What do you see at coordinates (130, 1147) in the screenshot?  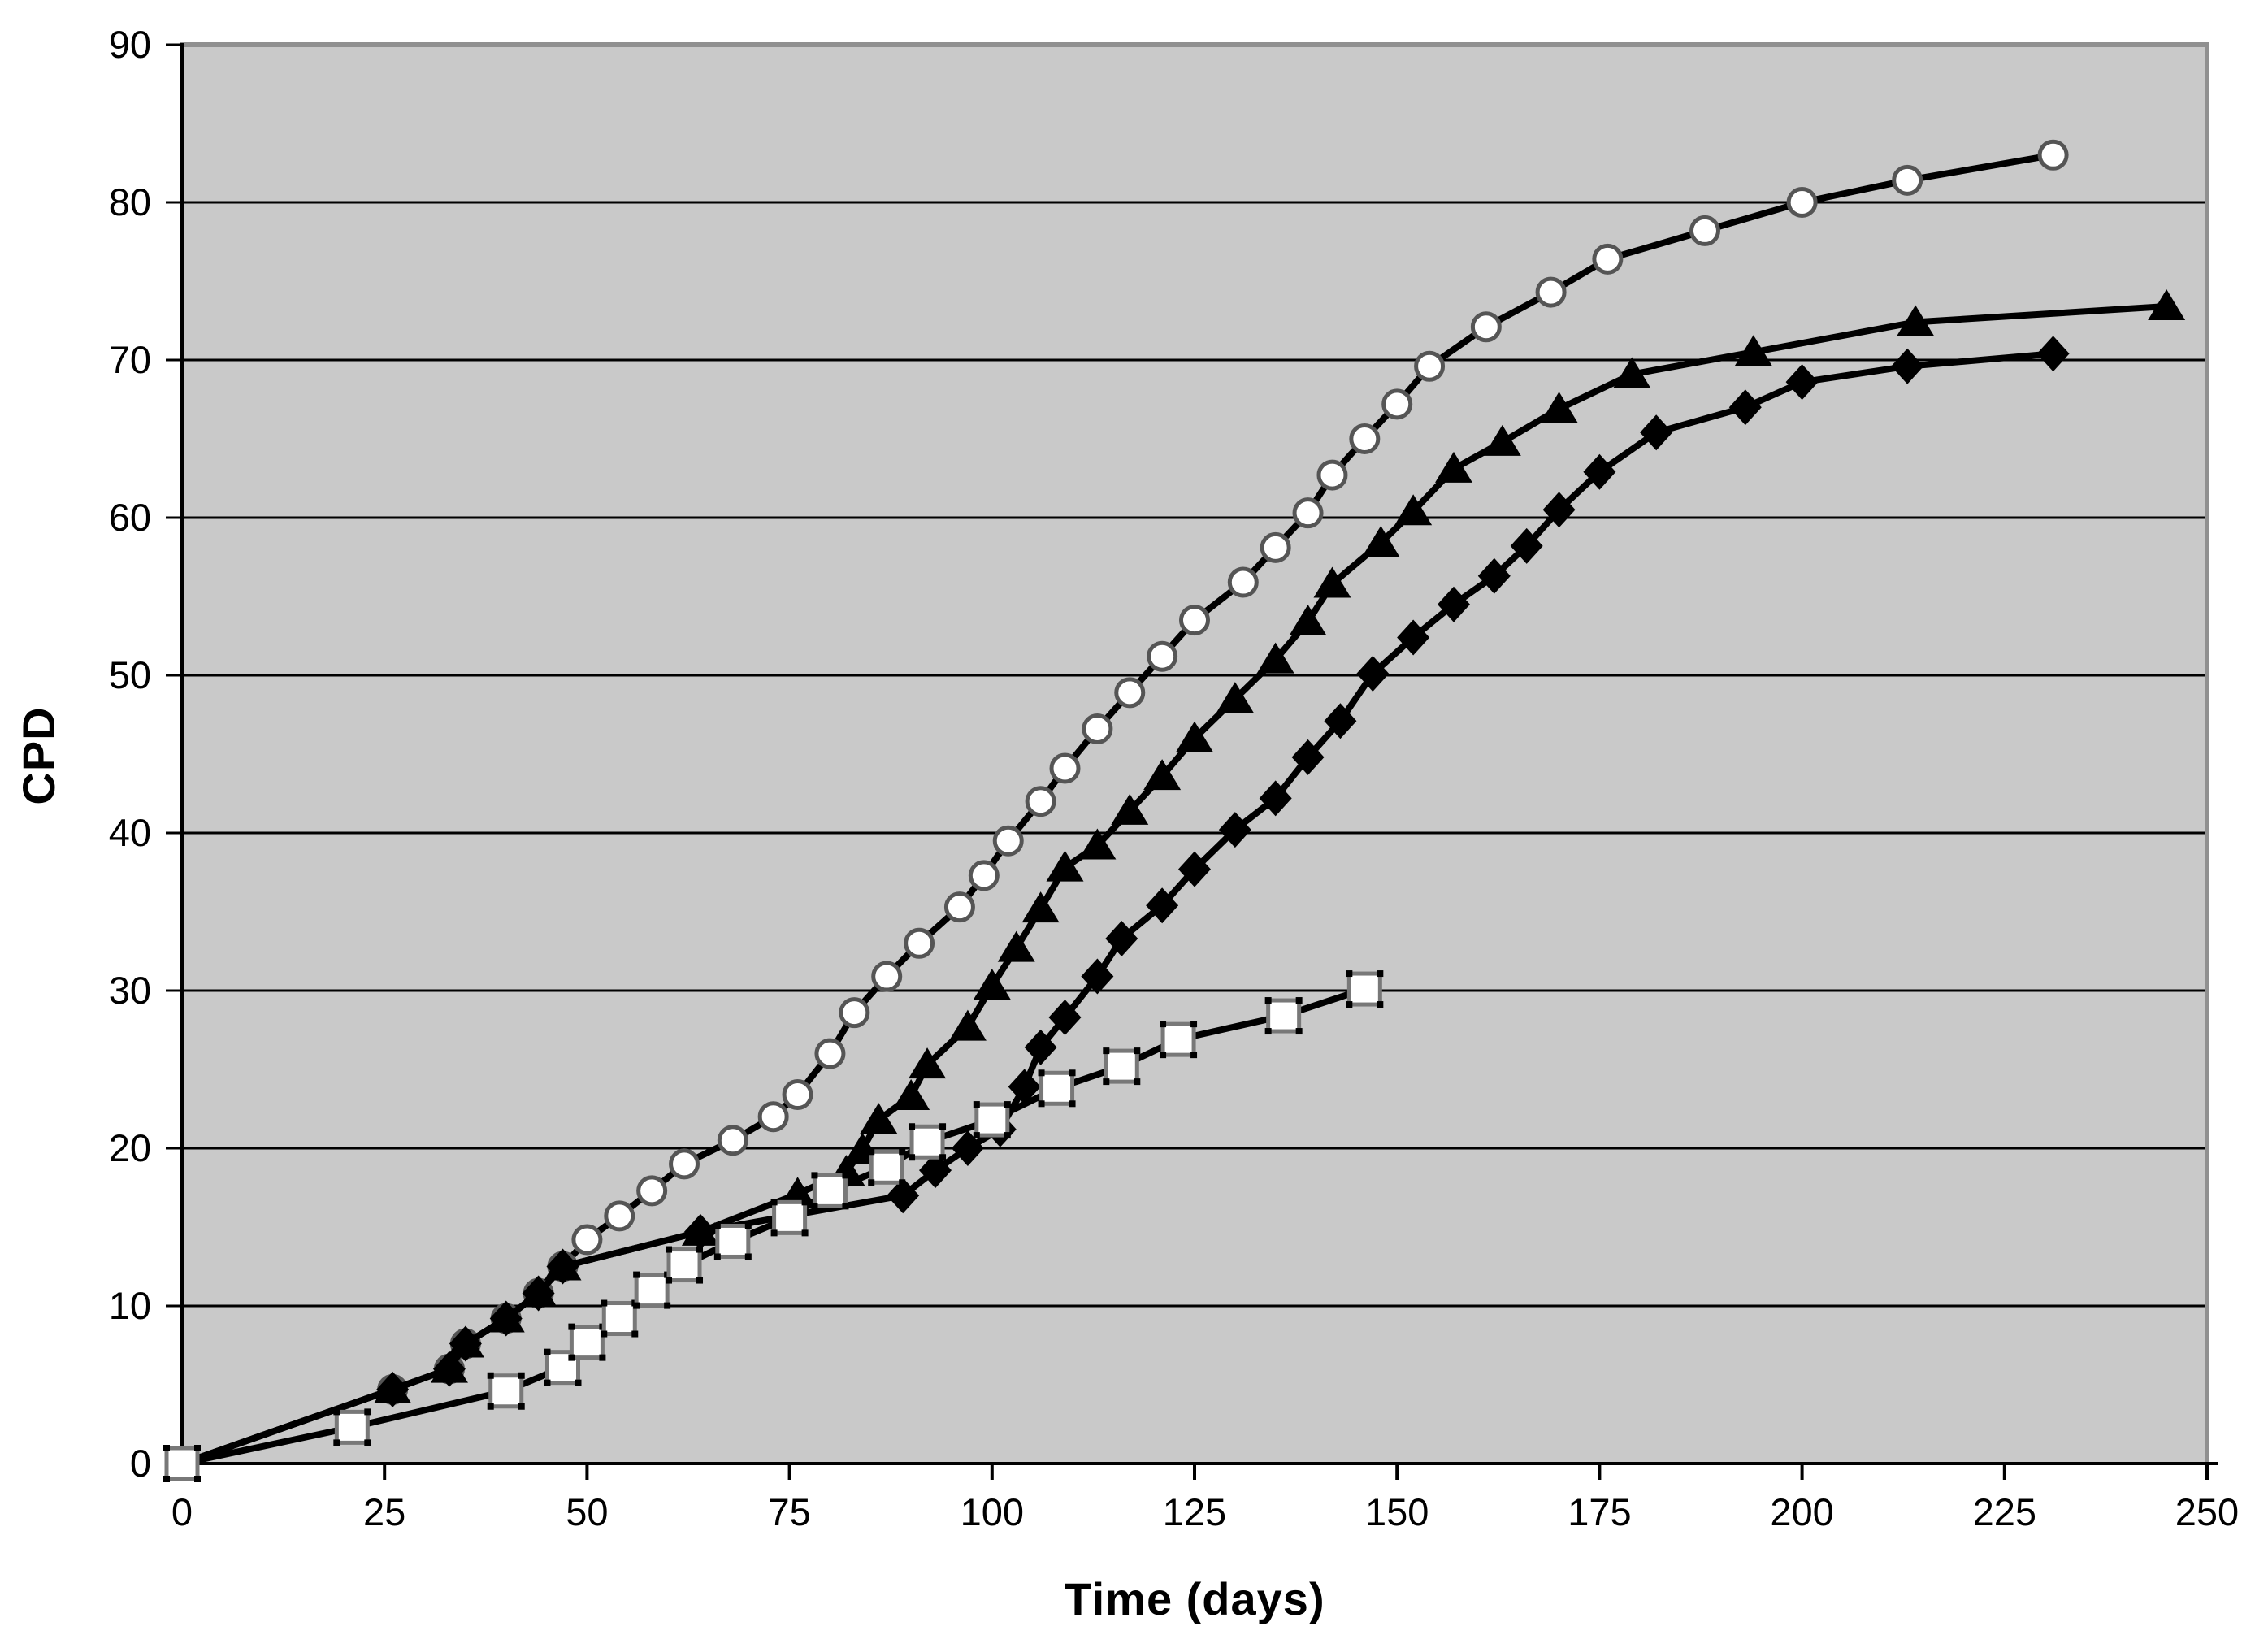 I see `y-tick-label-20: 20` at bounding box center [130, 1147].